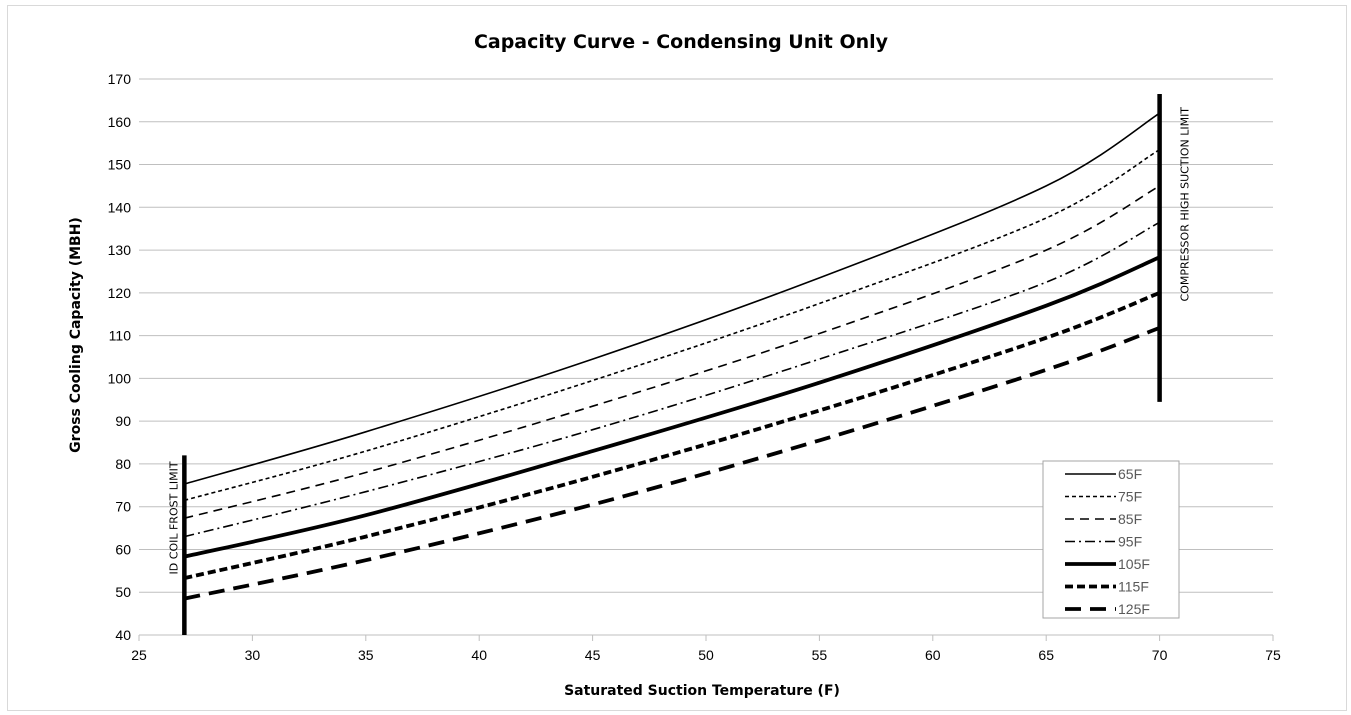 The height and width of the screenshot is (715, 1351). What do you see at coordinates (120, 79) in the screenshot?
I see `y-tick-label: 170` at bounding box center [120, 79].